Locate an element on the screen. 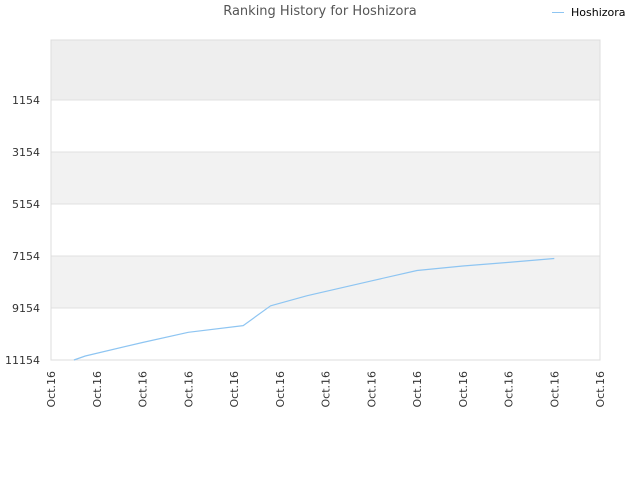  legend: Hoshizora is located at coordinates (589, 12).